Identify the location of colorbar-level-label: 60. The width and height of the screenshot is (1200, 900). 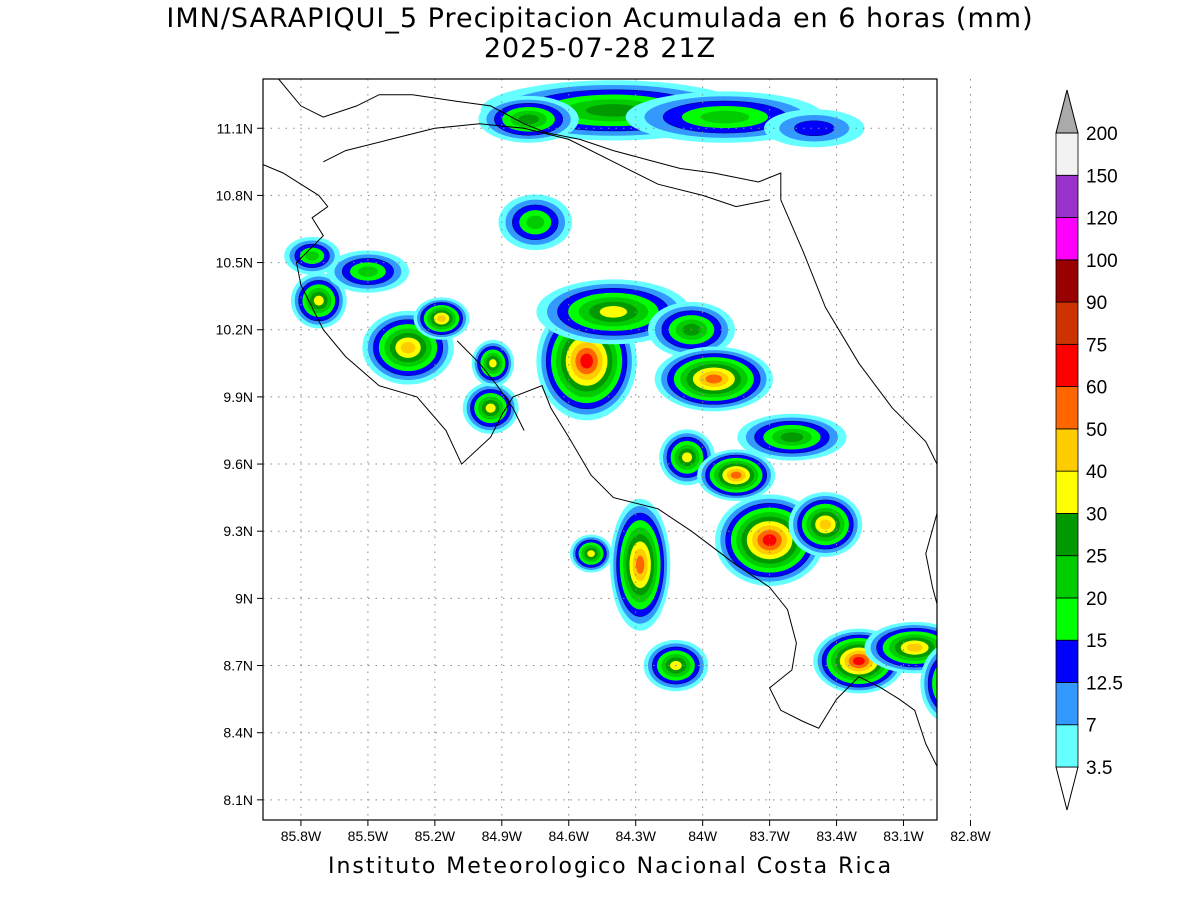
(1096, 388).